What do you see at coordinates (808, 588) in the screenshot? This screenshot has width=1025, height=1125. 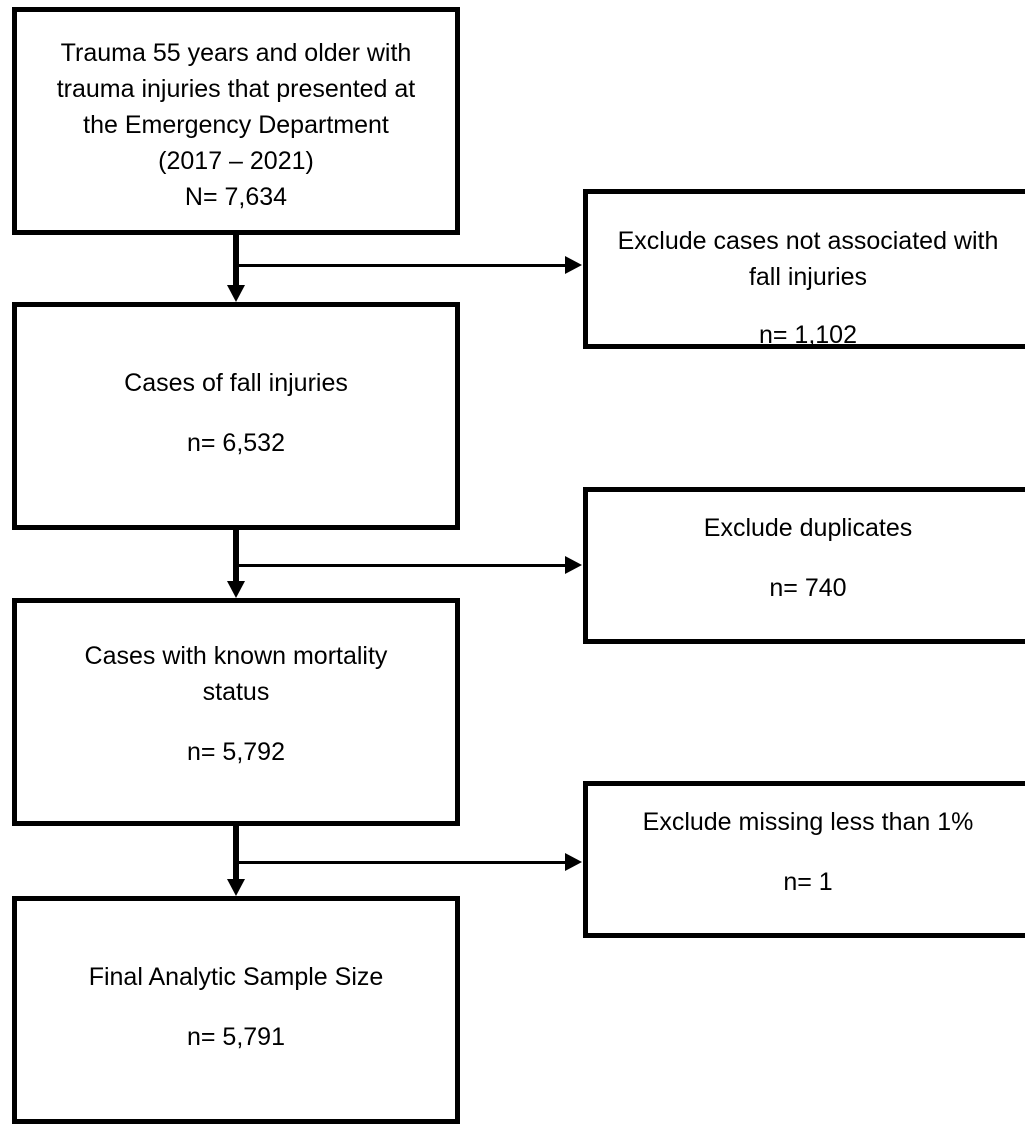 I see `box-count: n= 740` at bounding box center [808, 588].